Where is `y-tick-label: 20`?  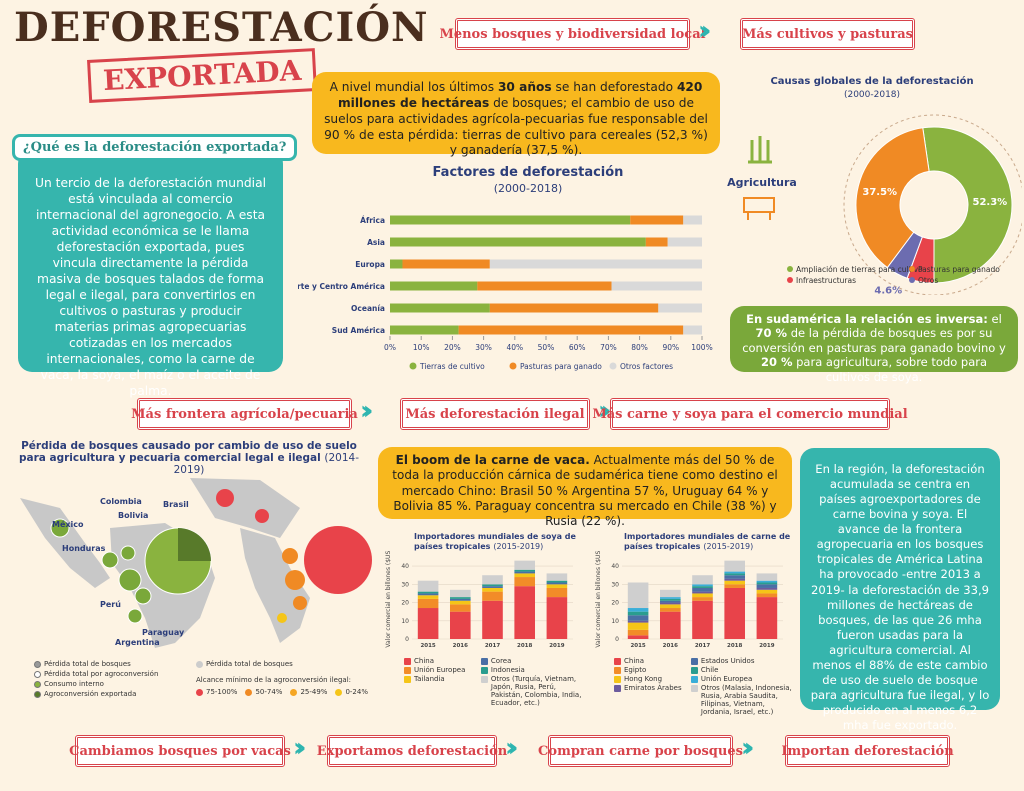 y-tick-label: 20 is located at coordinates (405, 603).